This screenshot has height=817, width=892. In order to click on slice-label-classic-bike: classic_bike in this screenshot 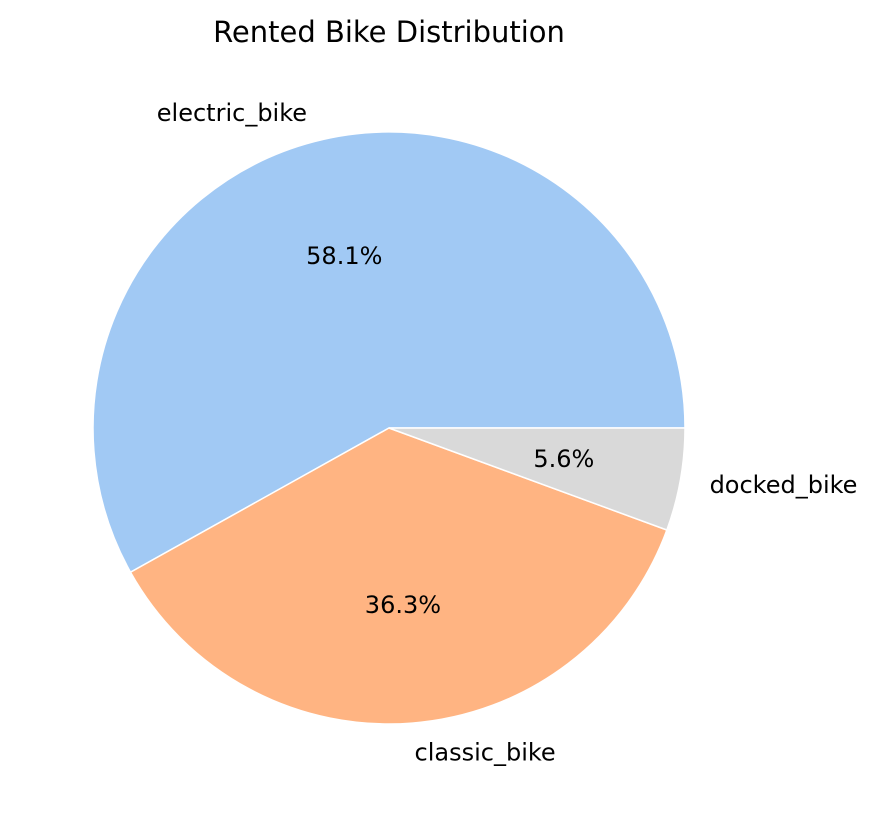, I will do `click(485, 753)`.